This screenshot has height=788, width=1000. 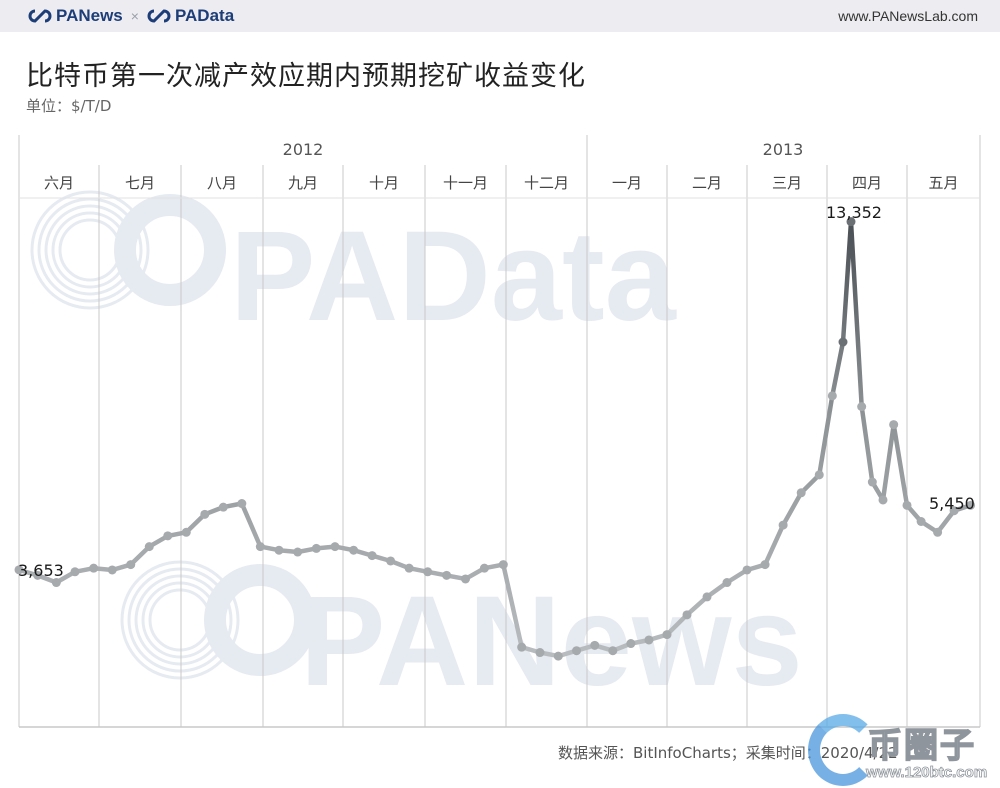 What do you see at coordinates (89, 15) in the screenshot?
I see `brand-panews: PANews` at bounding box center [89, 15].